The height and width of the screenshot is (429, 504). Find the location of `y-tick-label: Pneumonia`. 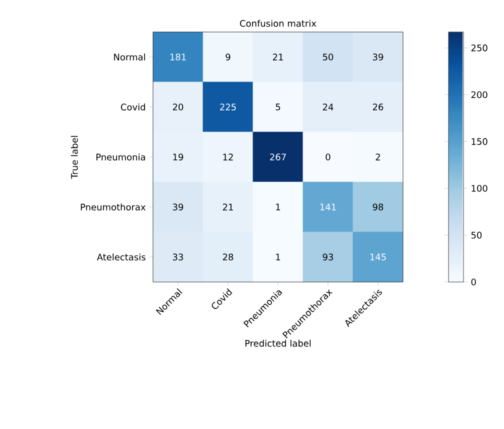

y-tick-label: Pneumonia is located at coordinates (120, 157).